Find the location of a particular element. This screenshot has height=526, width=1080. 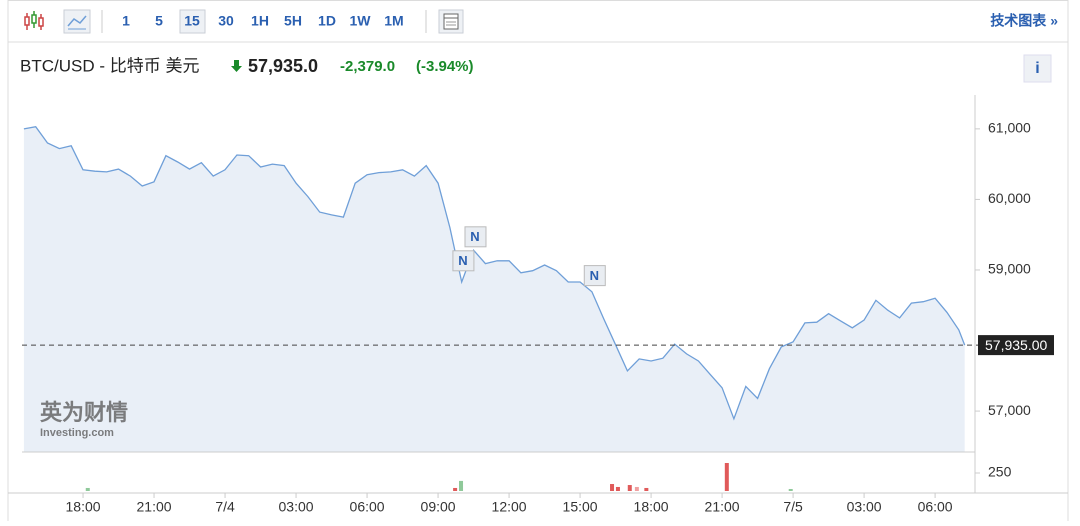

x-tick-label: 7/5 is located at coordinates (793, 507).